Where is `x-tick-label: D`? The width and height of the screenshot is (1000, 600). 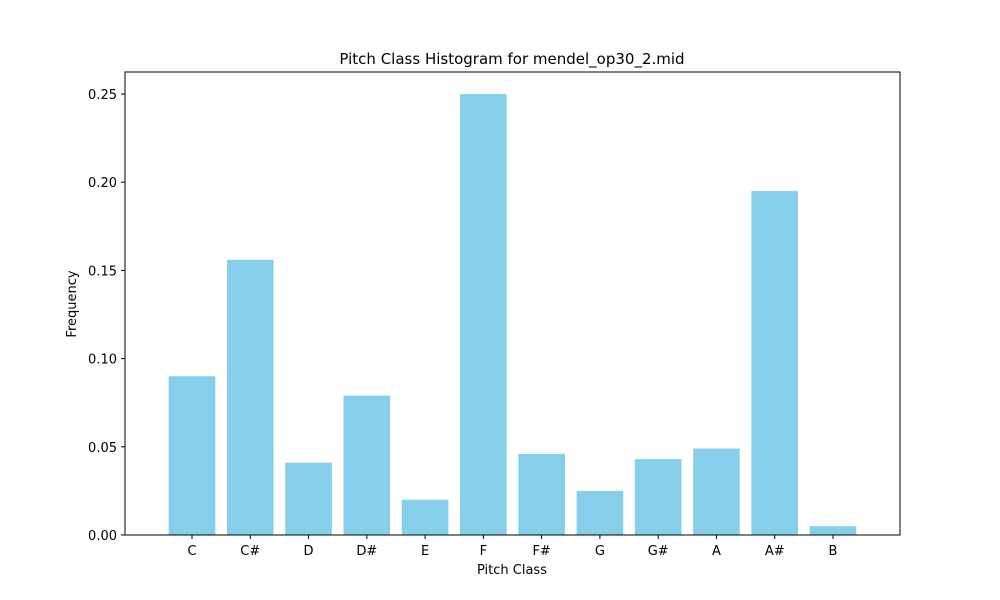
x-tick-label: D is located at coordinates (309, 551).